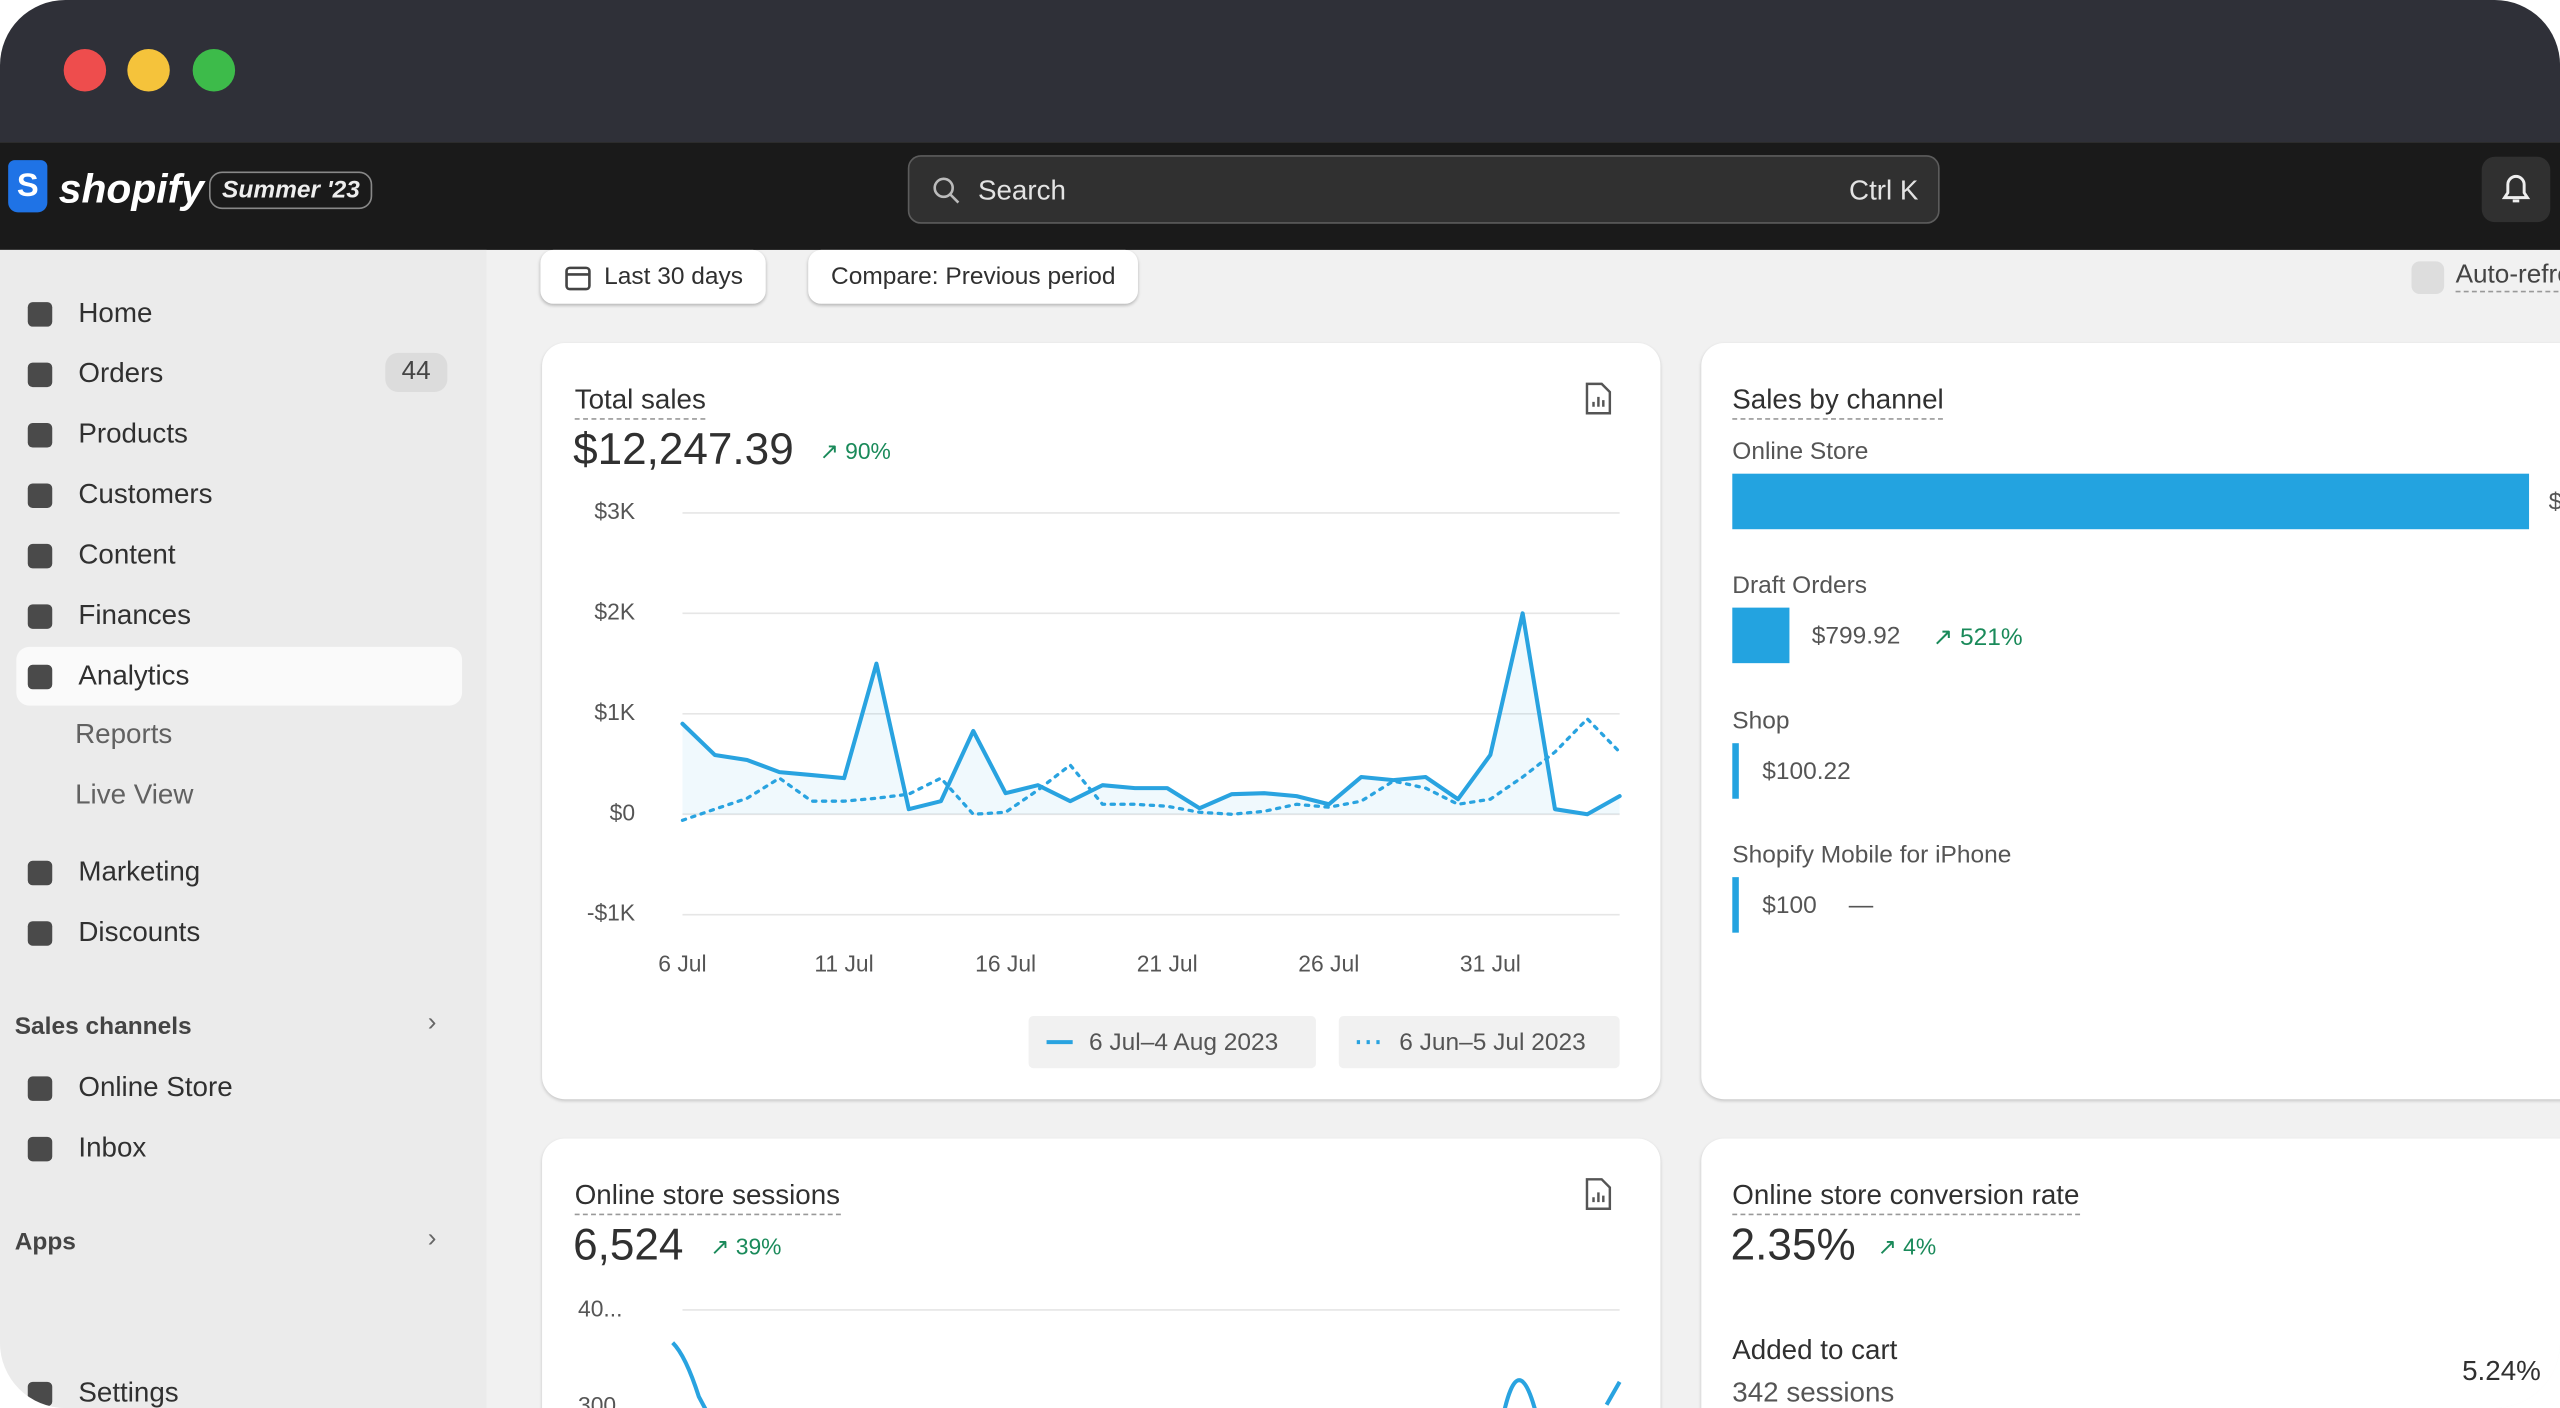  Describe the element at coordinates (155, 1087) in the screenshot. I see `nav-label: Online Store` at that location.